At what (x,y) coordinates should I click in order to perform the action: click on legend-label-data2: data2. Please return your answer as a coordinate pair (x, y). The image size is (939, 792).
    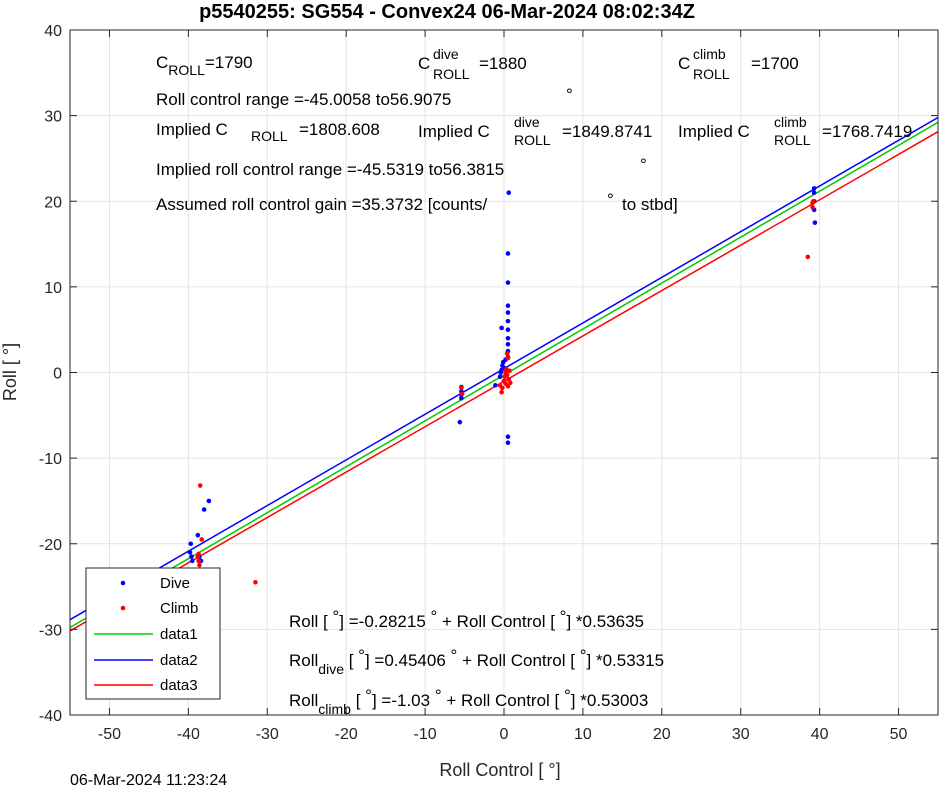
    Looking at the image, I should click on (179, 660).